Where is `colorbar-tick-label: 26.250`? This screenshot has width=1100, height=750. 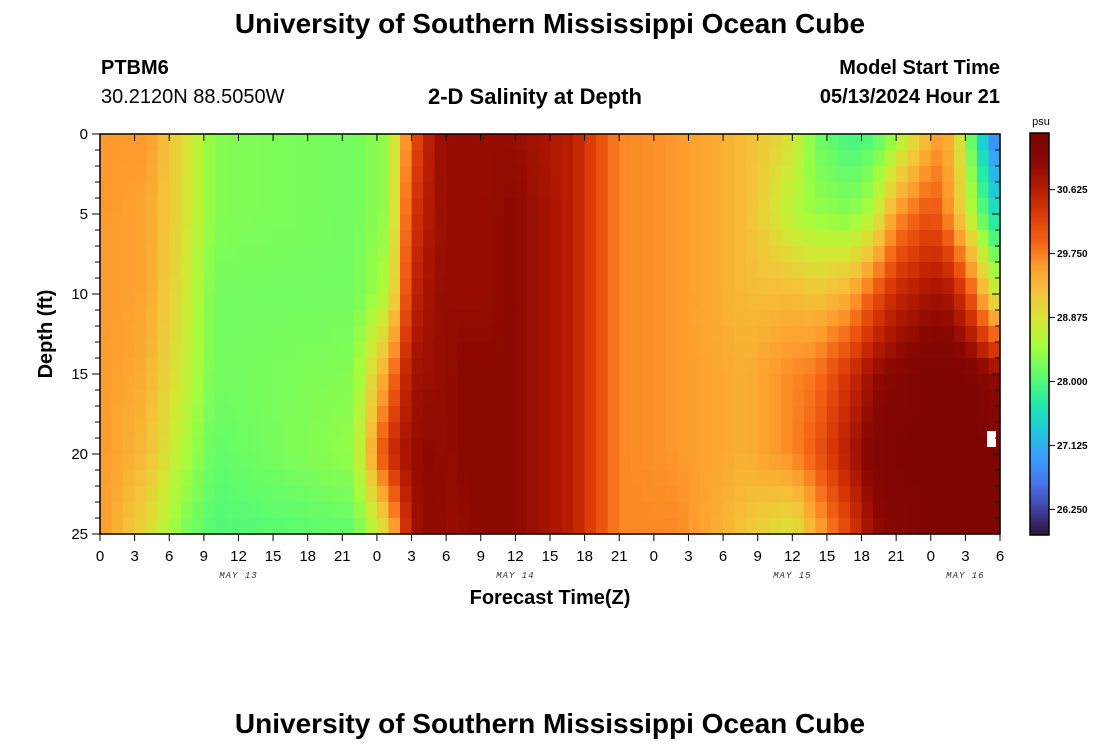
colorbar-tick-label: 26.250 is located at coordinates (1072, 510).